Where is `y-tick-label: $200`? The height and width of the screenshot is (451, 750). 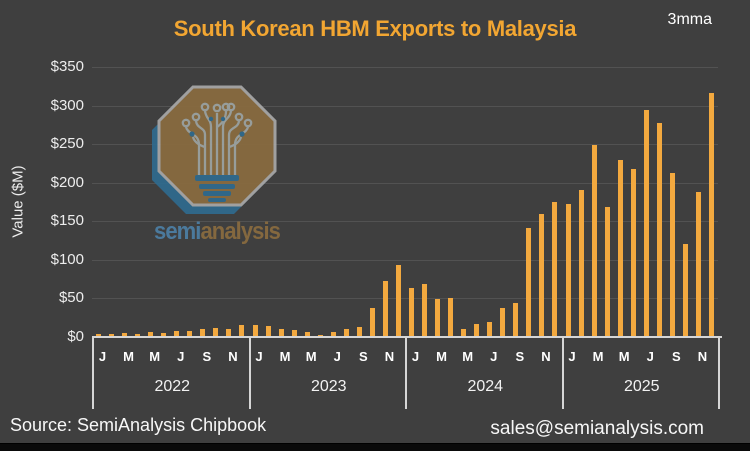
y-tick-label: $200 is located at coordinates (67, 182).